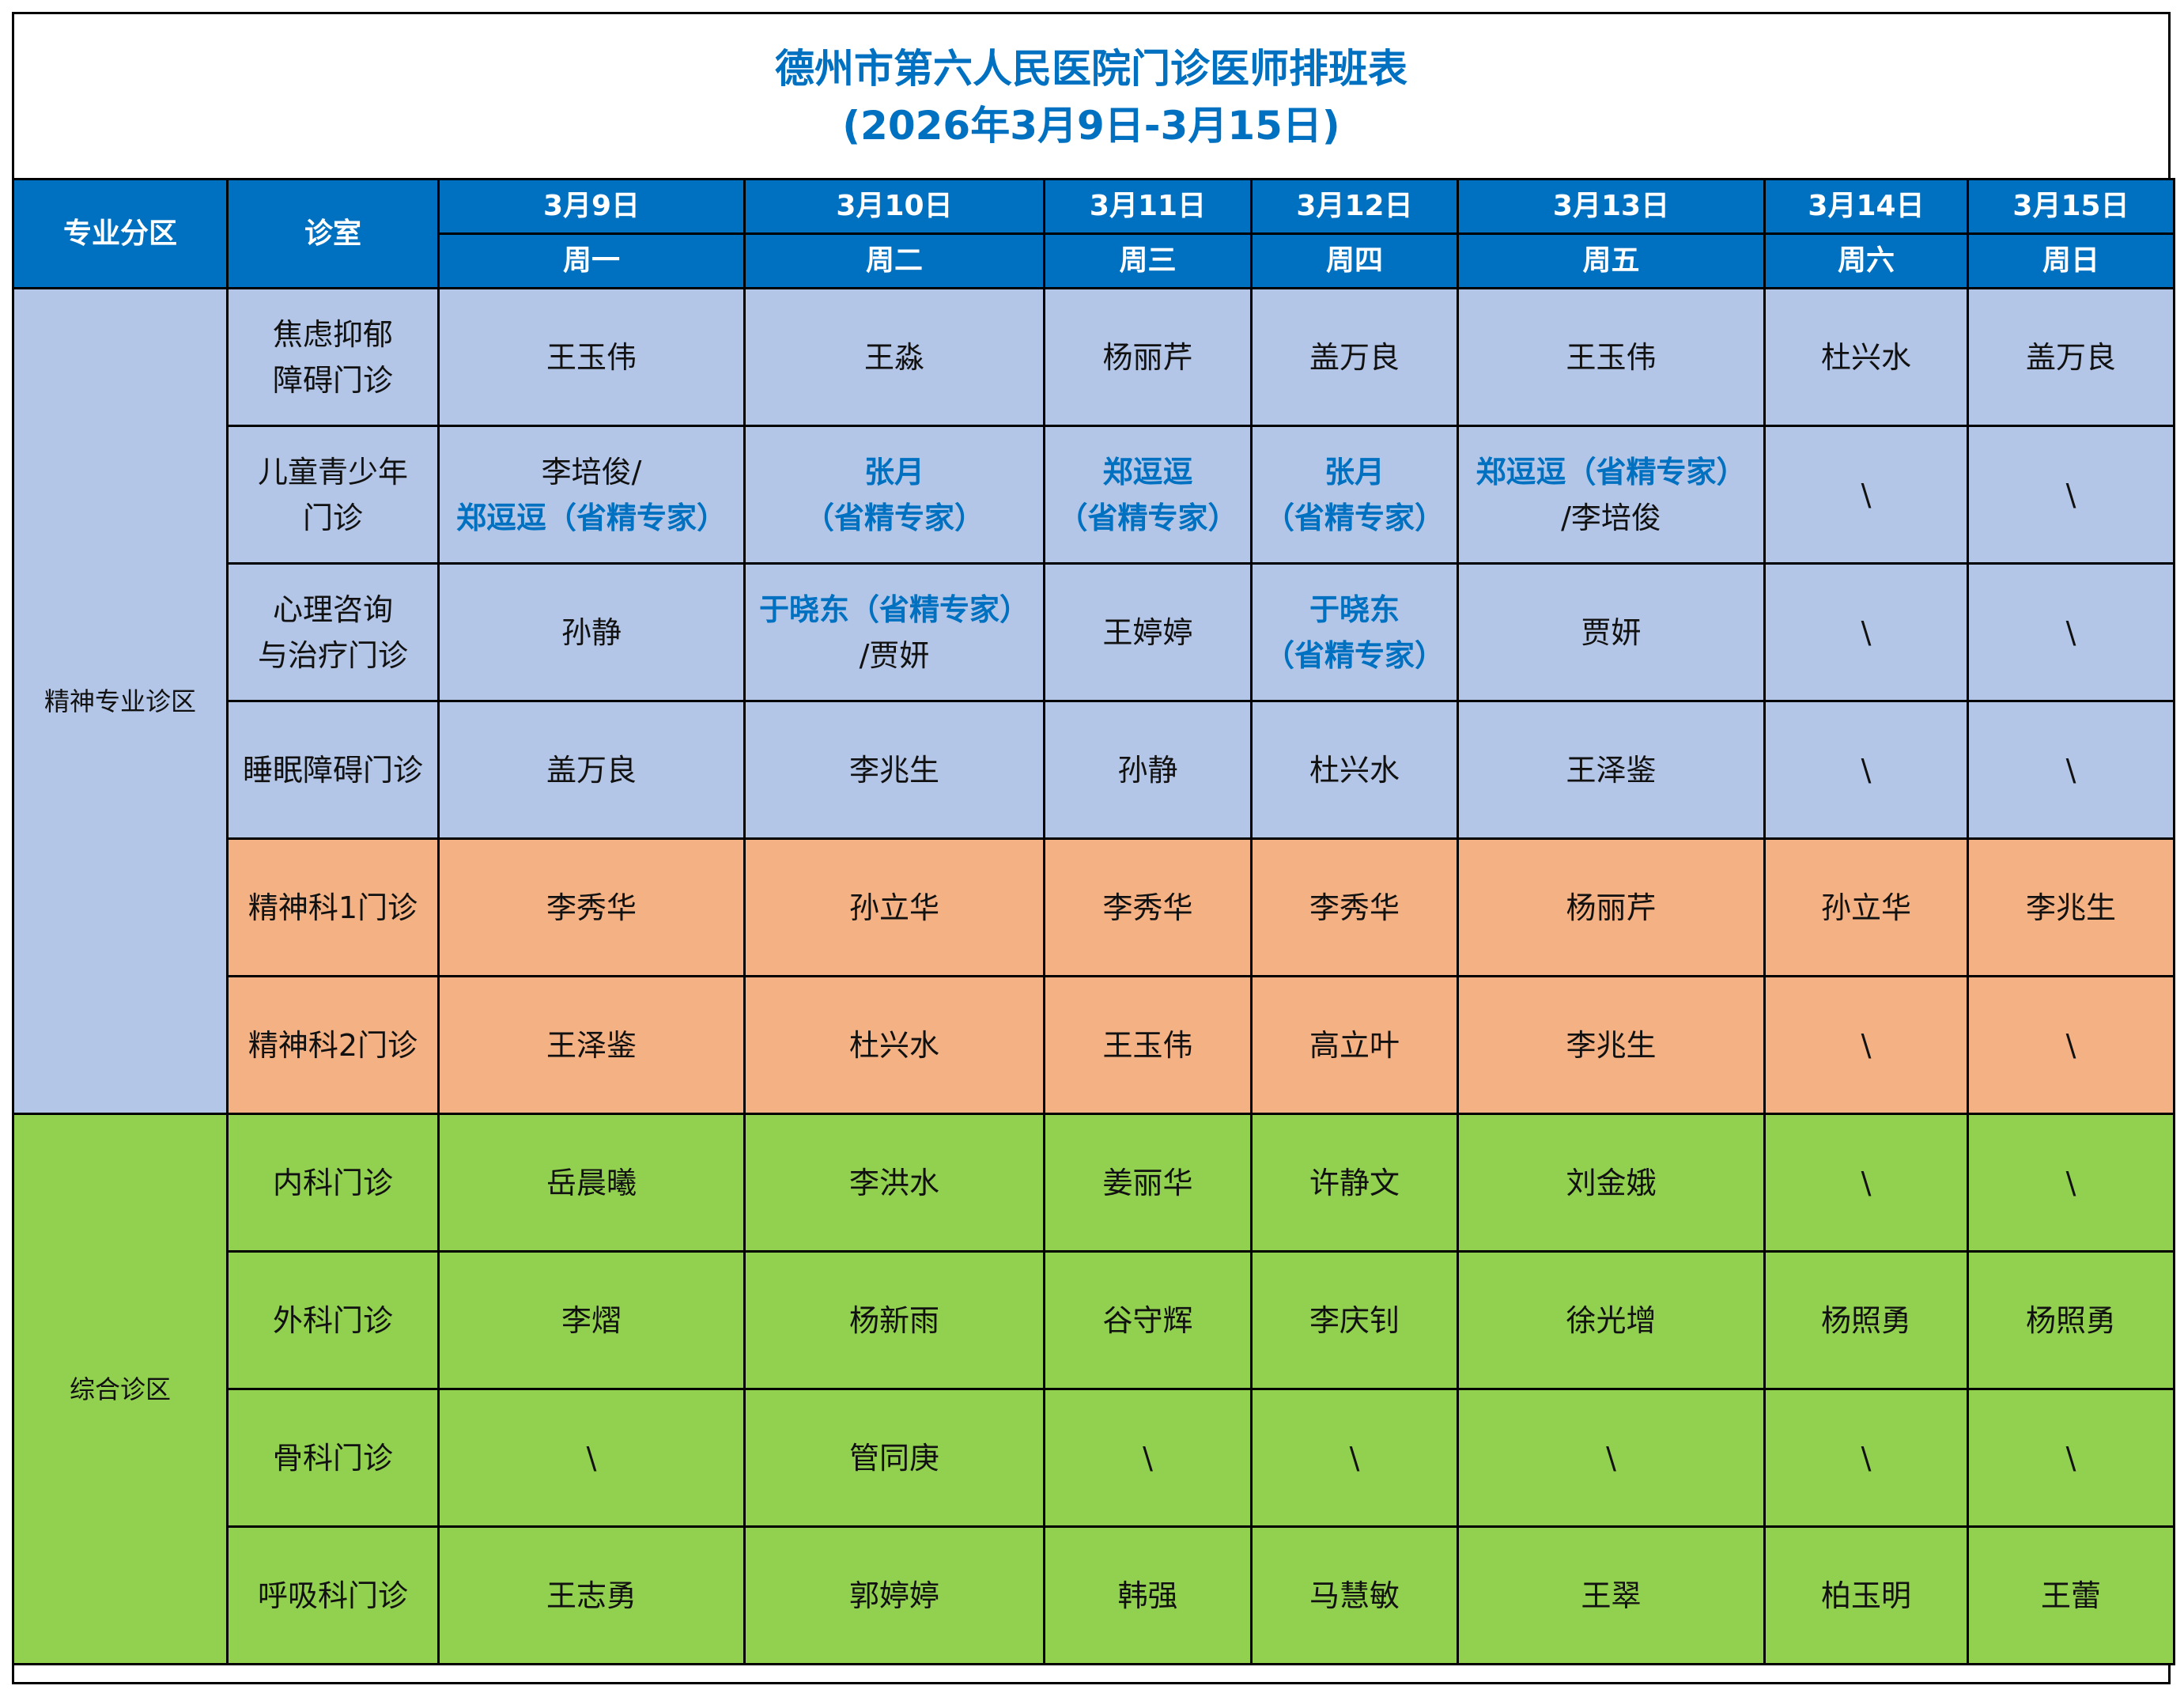  What do you see at coordinates (332, 472) in the screenshot?
I see `room-label: 儿童青少年` at bounding box center [332, 472].